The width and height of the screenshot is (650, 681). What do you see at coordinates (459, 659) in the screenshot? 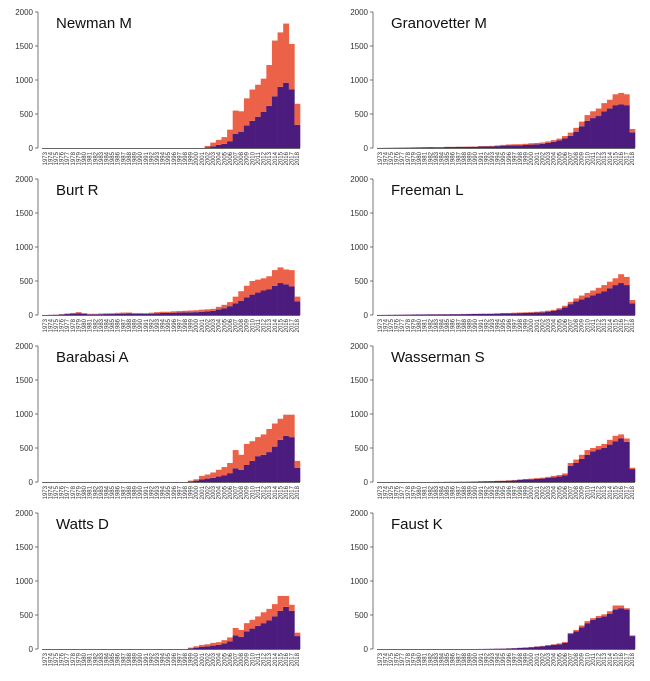
I see `x-tick-label: 1987` at bounding box center [459, 659].